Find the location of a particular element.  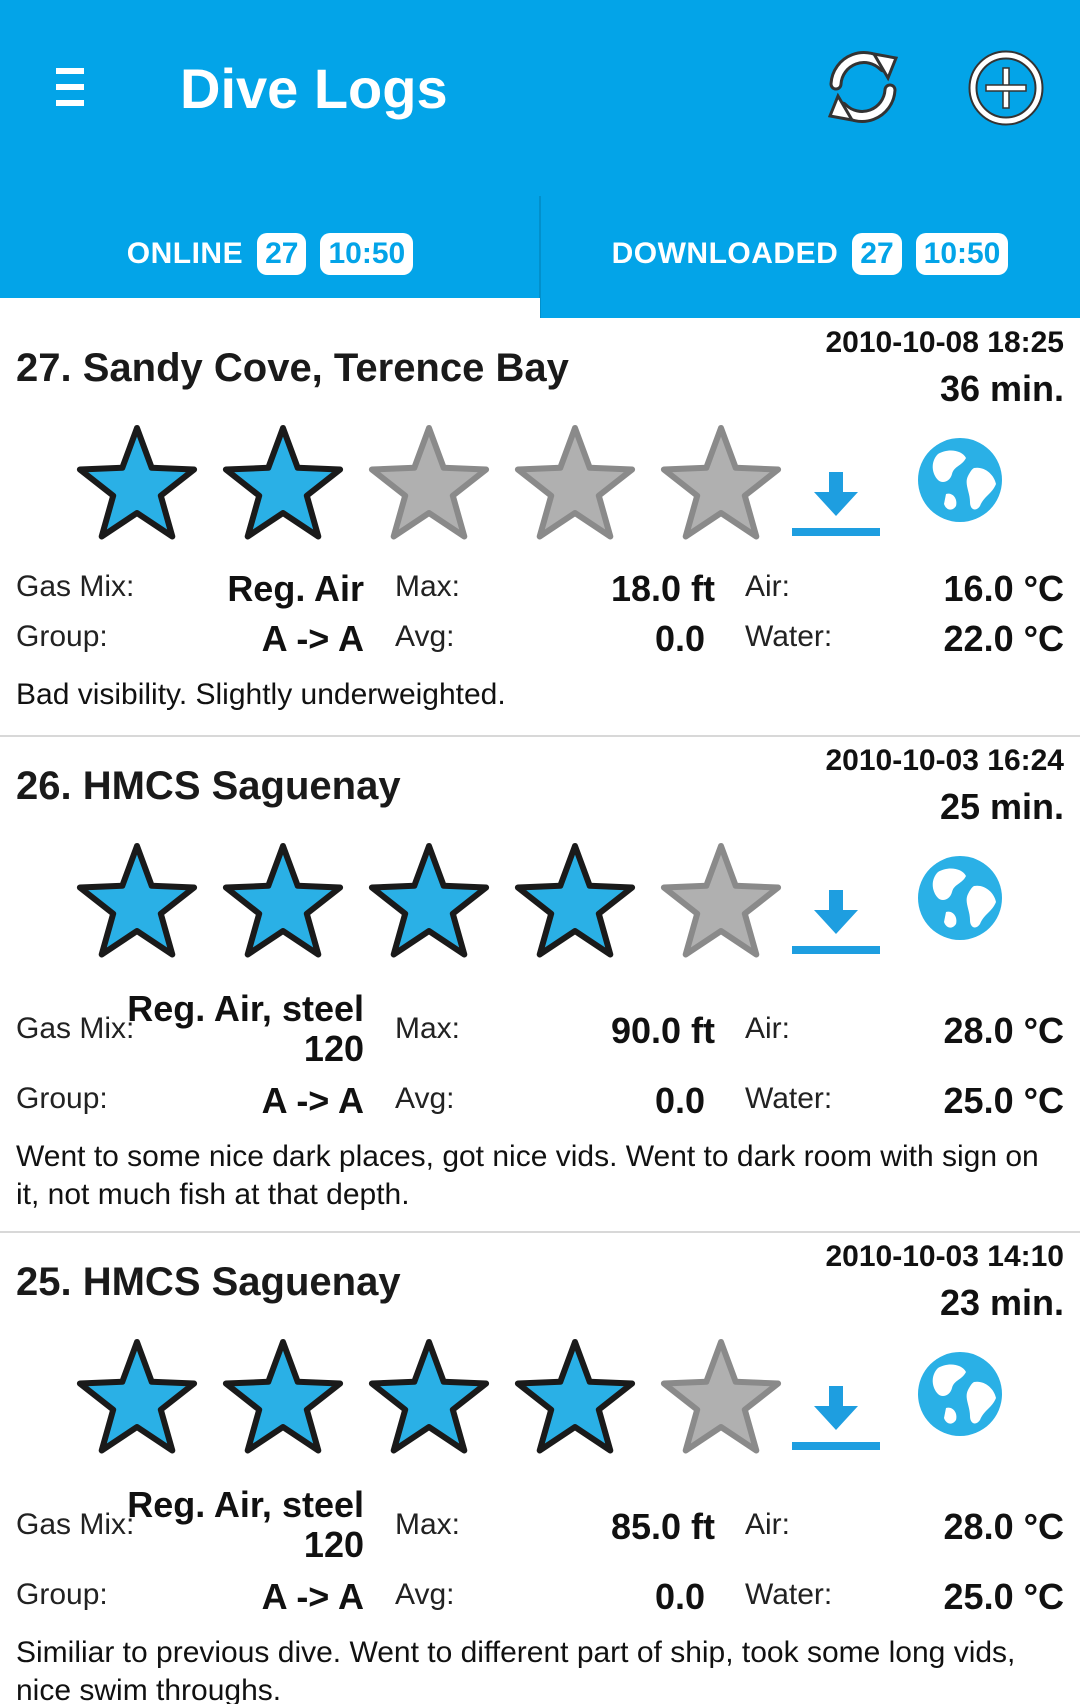

tab-downloaded: DOWNLOADED 27 10:50 is located at coordinates (810, 254).